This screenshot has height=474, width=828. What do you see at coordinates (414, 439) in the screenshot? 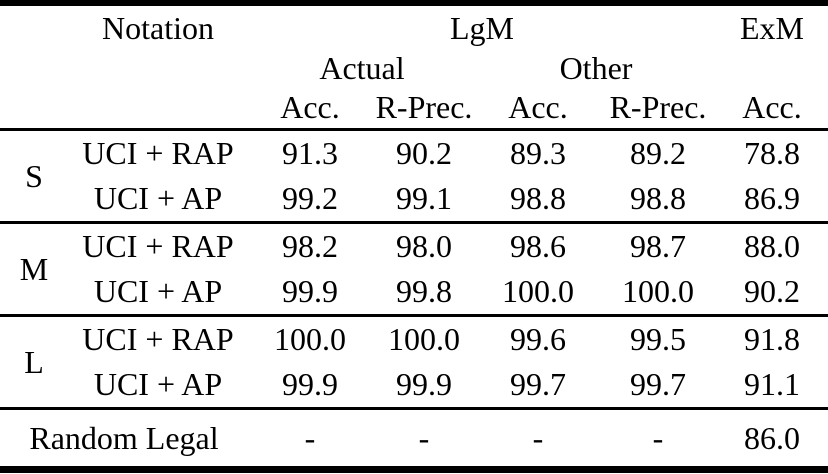
I see `table-row-random-legal: Random Legal - - - - 86.0` at bounding box center [414, 439].